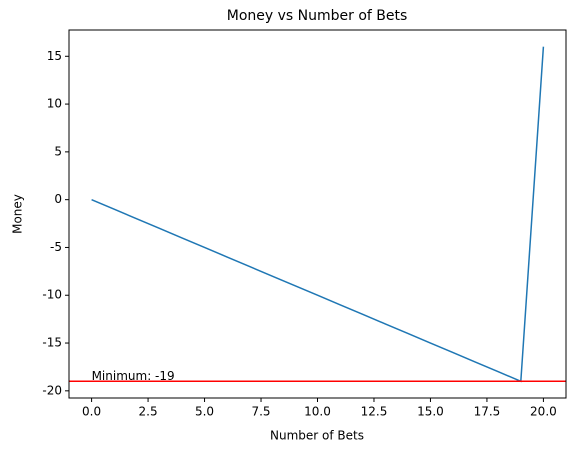  What do you see at coordinates (58, 199) in the screenshot?
I see `y-tick-label: 0` at bounding box center [58, 199].